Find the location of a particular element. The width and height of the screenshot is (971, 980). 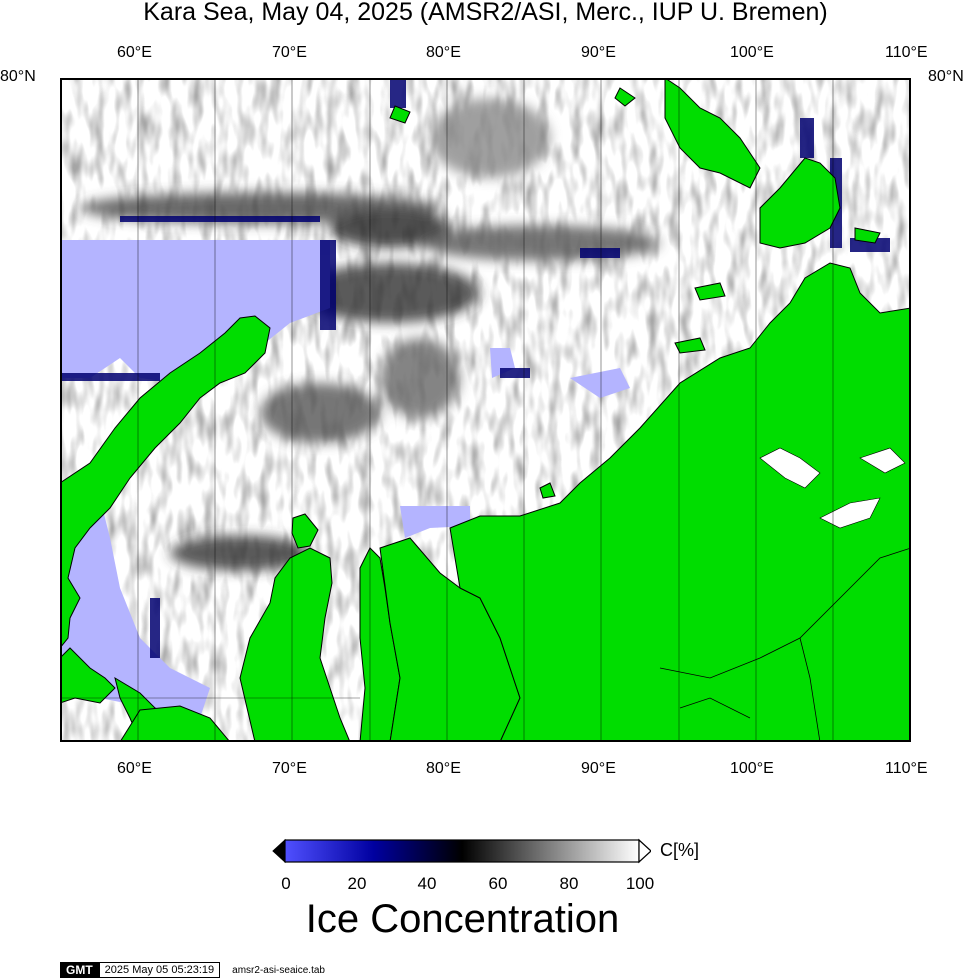

lon-label-top-90: 90°E is located at coordinates (598, 52).